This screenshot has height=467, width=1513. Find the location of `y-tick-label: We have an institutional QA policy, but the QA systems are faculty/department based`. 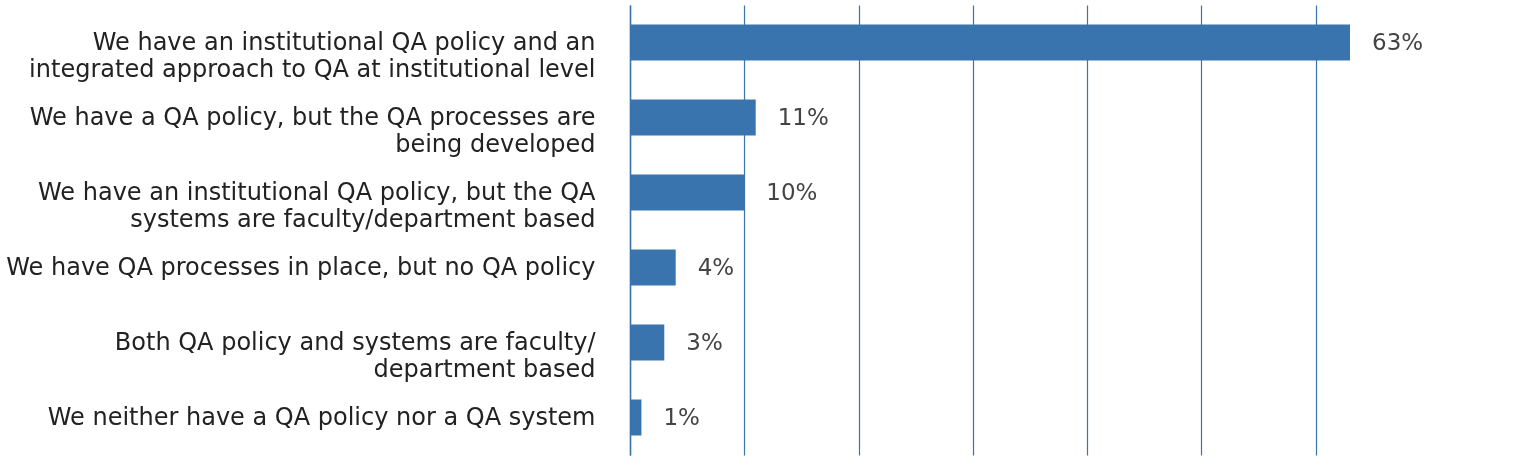

y-tick-label: We have an institutional QA policy, but the QA systems are faculty/department based is located at coordinates (317, 205).